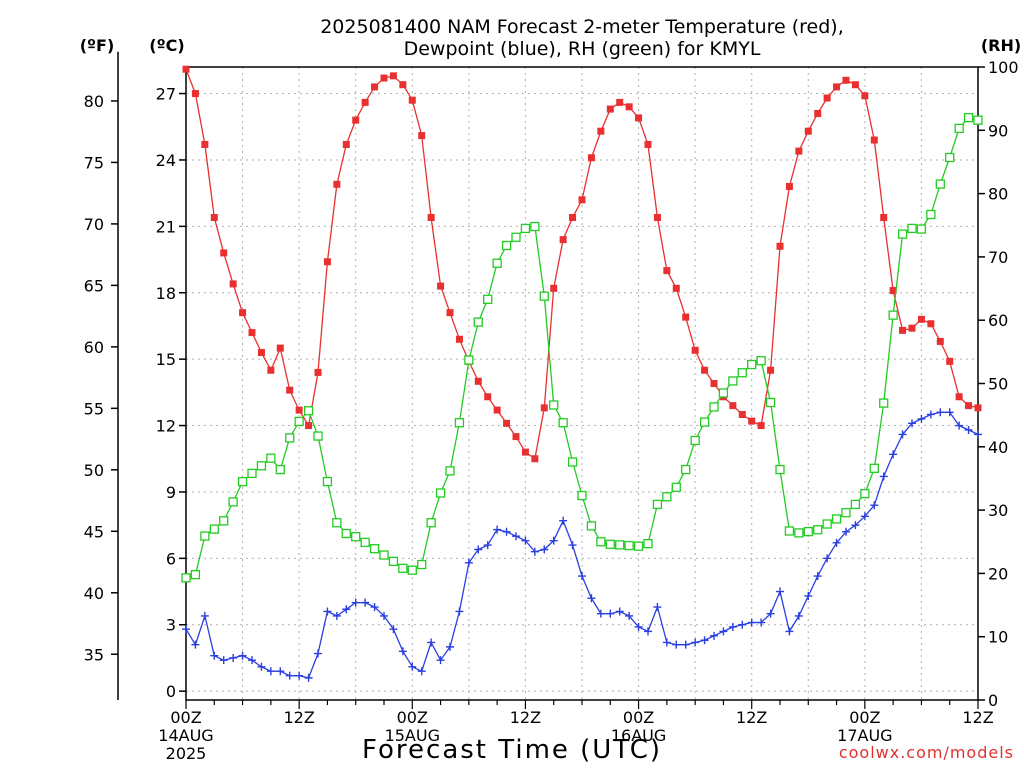  I want to click on credit-text: coolwx.com/models, so click(926, 752).